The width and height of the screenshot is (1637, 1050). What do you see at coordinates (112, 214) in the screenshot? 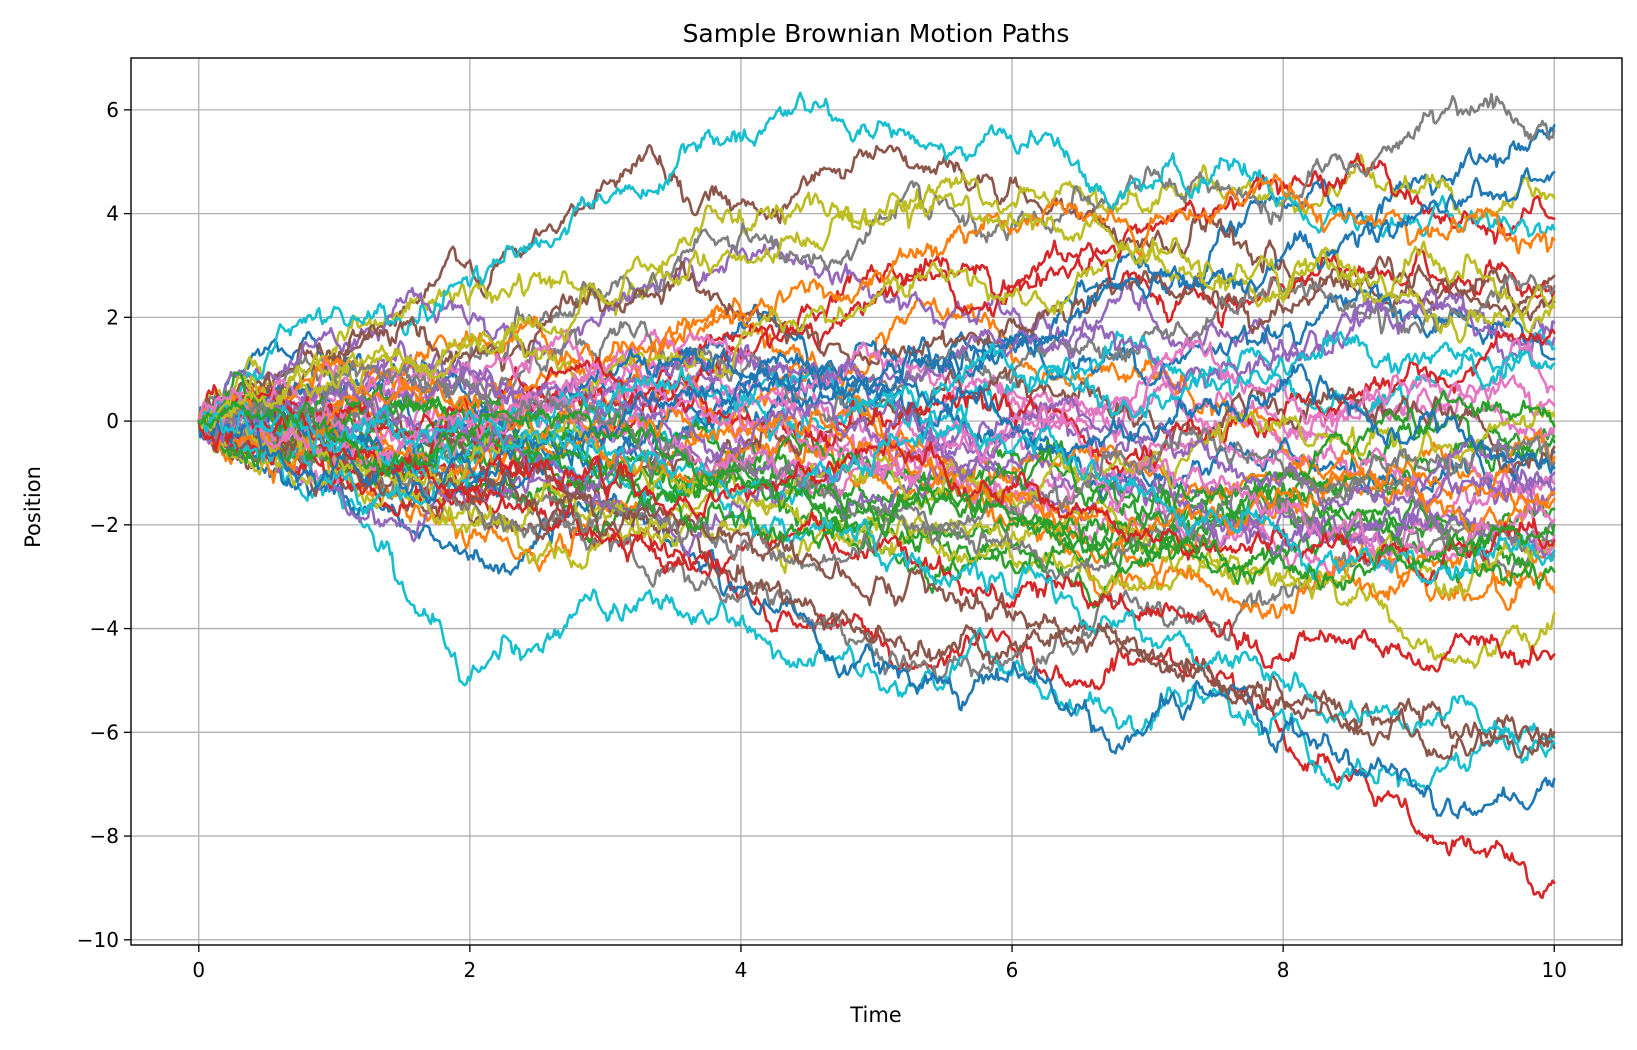
I see `y-tick-label: 4` at bounding box center [112, 214].